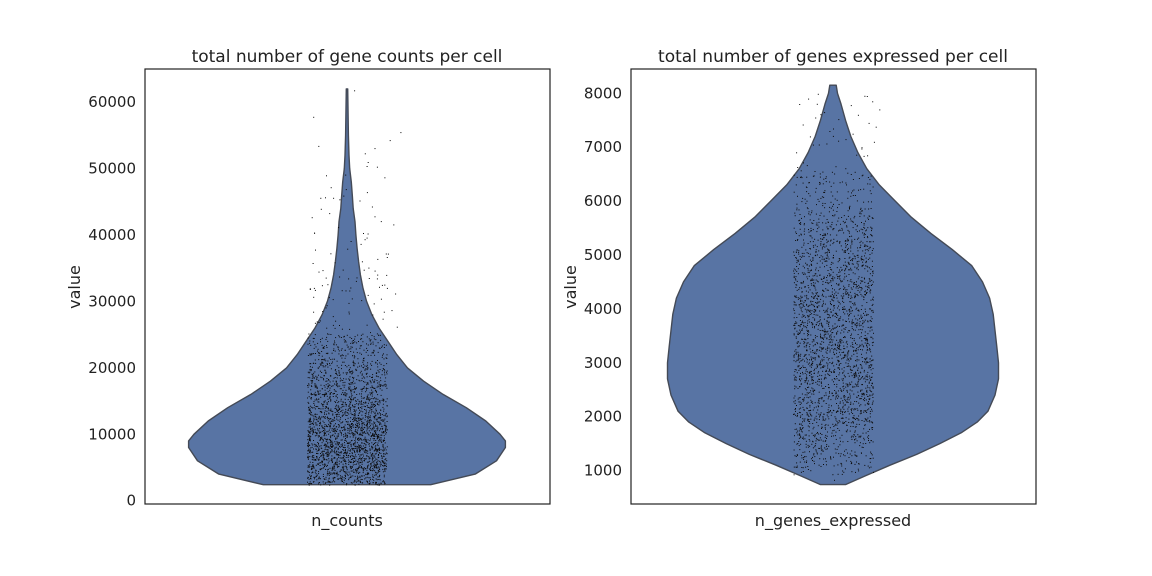  Describe the element at coordinates (112, 434) in the screenshot. I see `y-tick-label: 10000` at that location.